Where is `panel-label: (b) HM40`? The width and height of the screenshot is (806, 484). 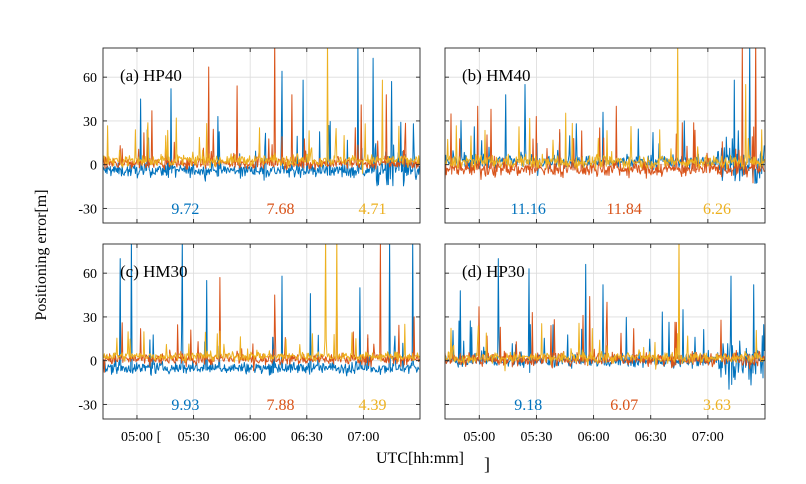
panel-label: (b) HM40 is located at coordinates (496, 75).